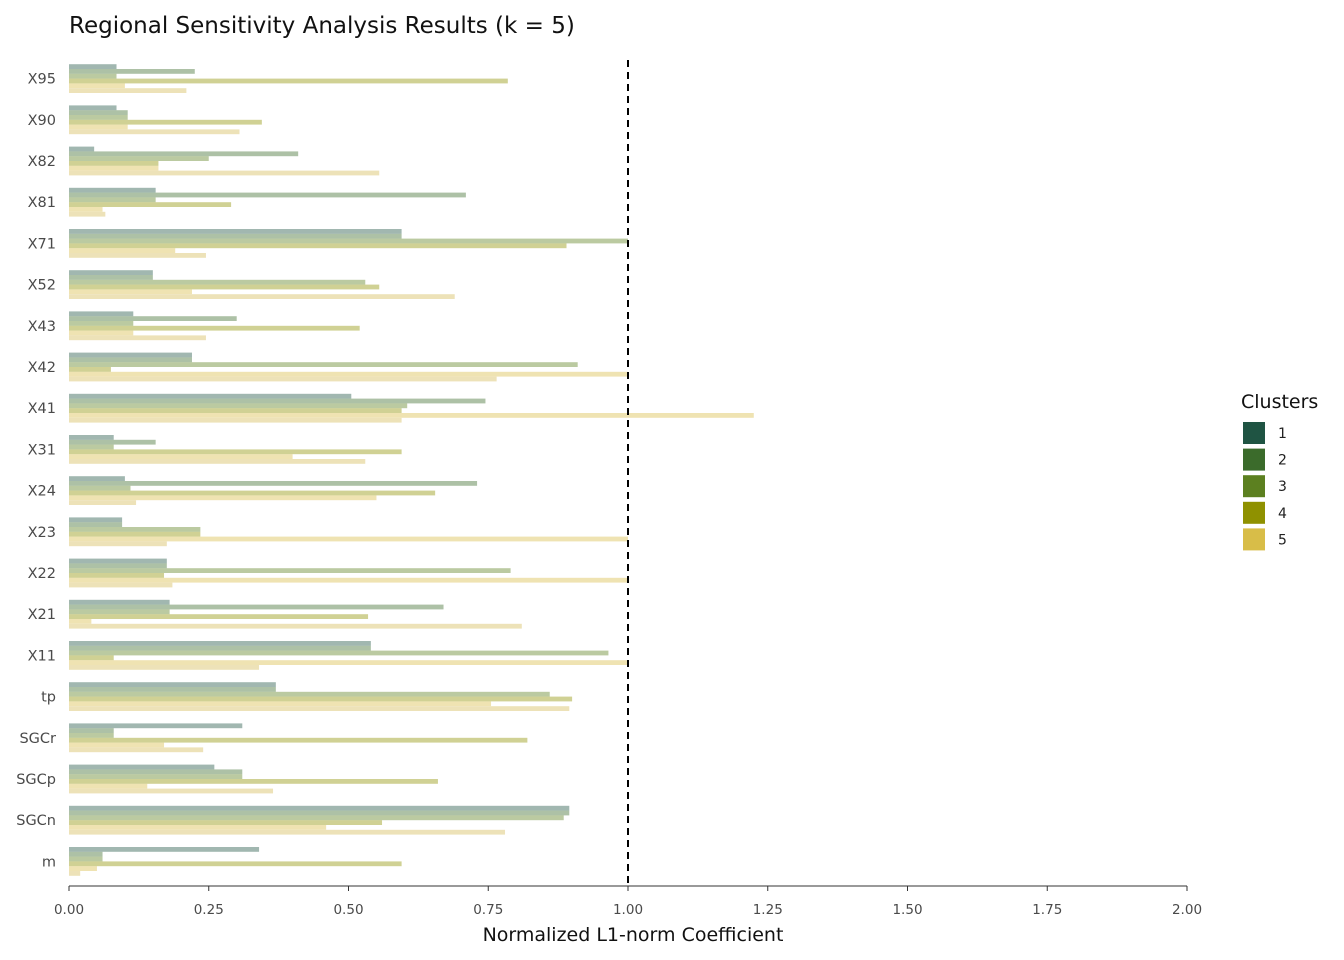  Describe the element at coordinates (42, 574) in the screenshot. I see `y-tick-label: X22` at that location.